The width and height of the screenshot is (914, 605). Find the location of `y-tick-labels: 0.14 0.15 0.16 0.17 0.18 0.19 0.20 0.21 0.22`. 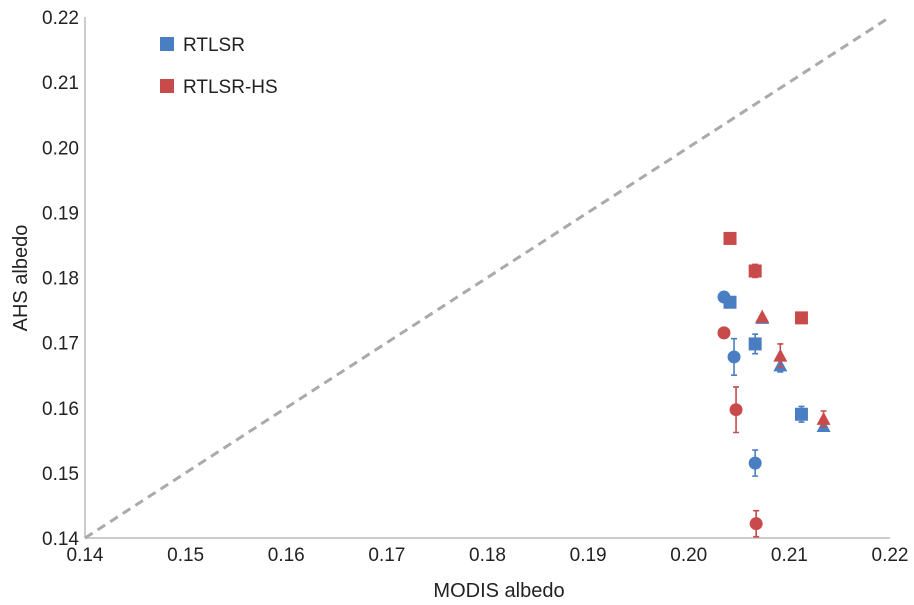

y-tick-labels: 0.14 0.15 0.16 0.17 0.18 0.19 0.20 0.21 0.22 is located at coordinates (60, 279).